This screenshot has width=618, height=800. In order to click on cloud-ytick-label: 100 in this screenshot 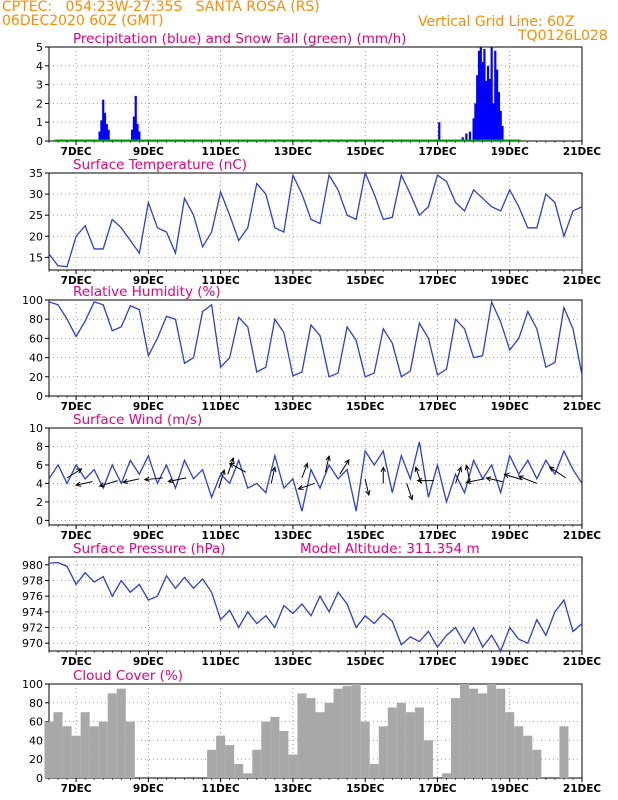, I will do `click(32, 684)`.